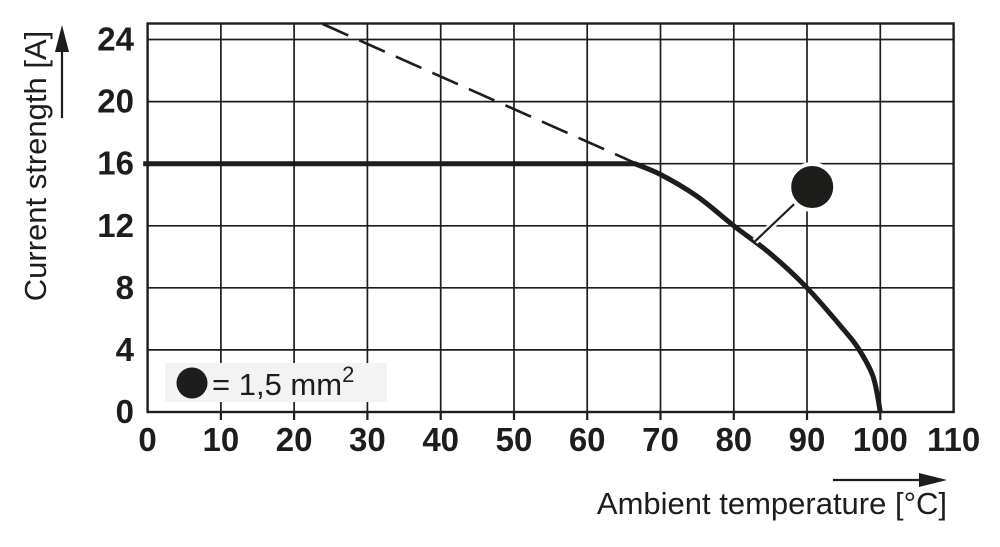  Describe the element at coordinates (807, 439) in the screenshot. I see `x-tick-label: 90` at that location.